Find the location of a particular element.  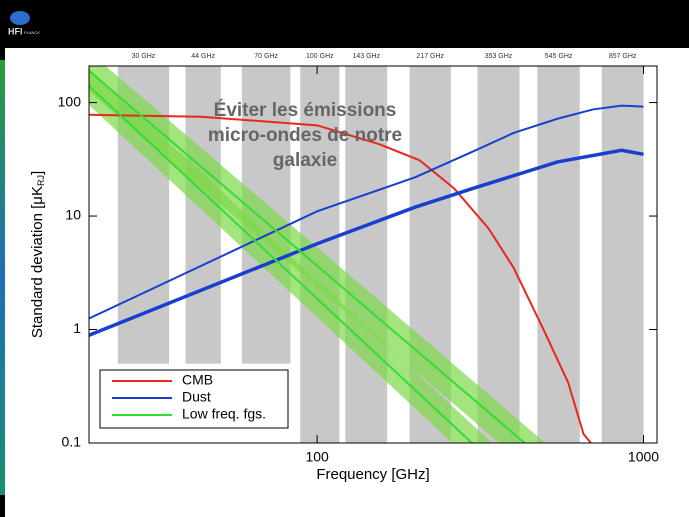

y-axis-label-part: ] is located at coordinates (37, 173).